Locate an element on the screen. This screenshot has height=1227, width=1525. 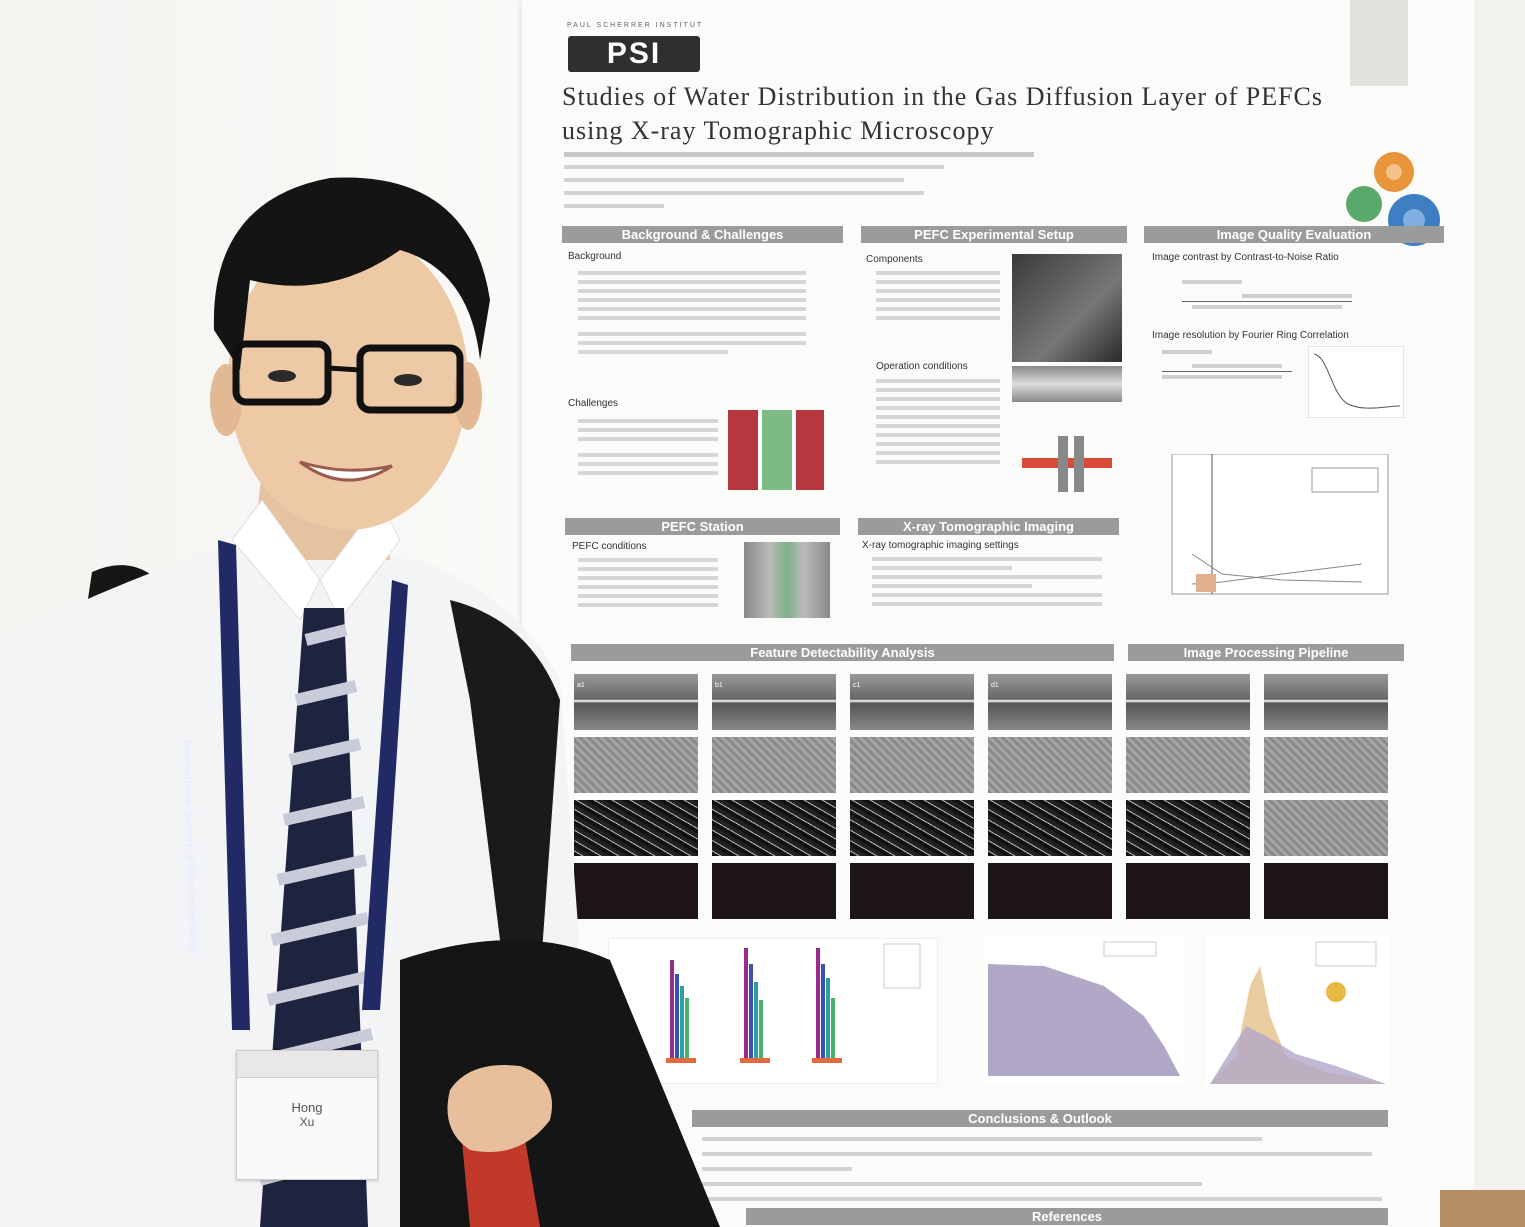
subhead-components: Components is located at coordinates (894, 259).